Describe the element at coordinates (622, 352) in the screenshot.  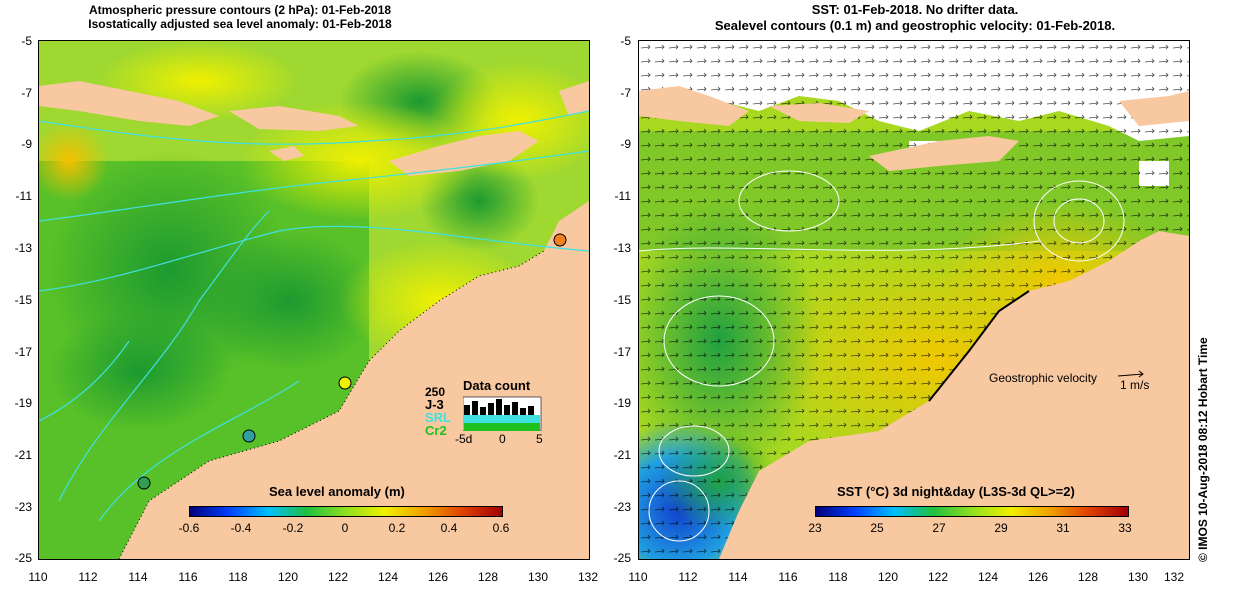
I see `right-ylabel-6: -17` at that location.